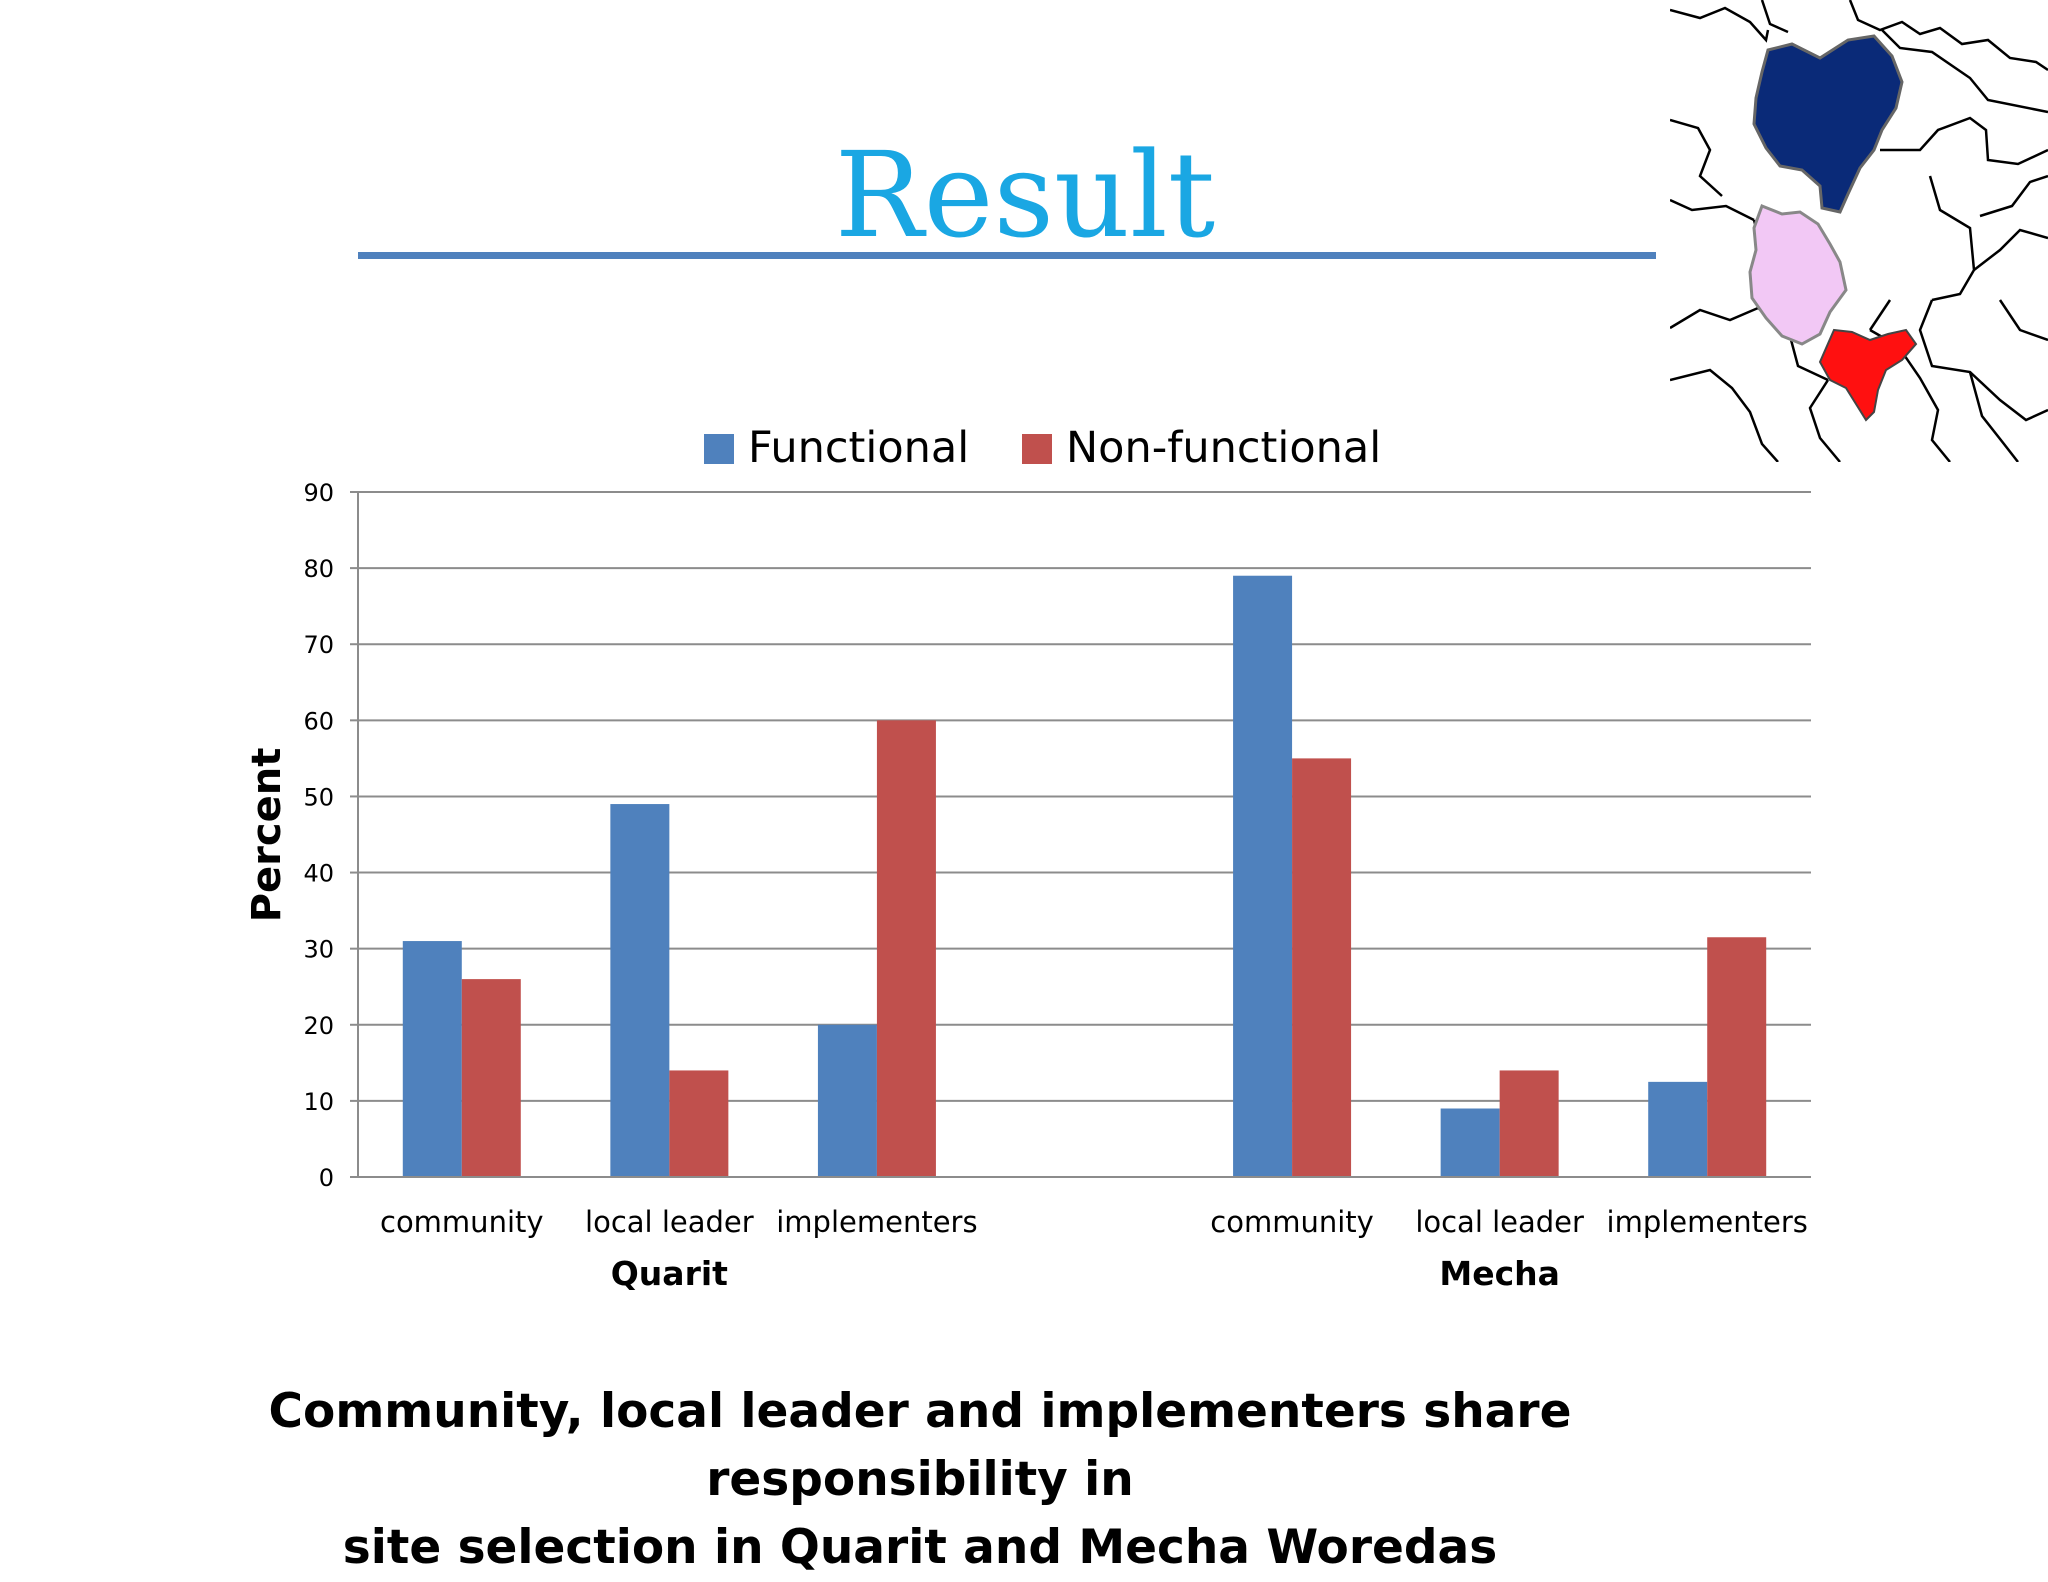 This screenshot has height=1582, width=2048. I want to click on y-tick-label: 70, so click(318, 645).